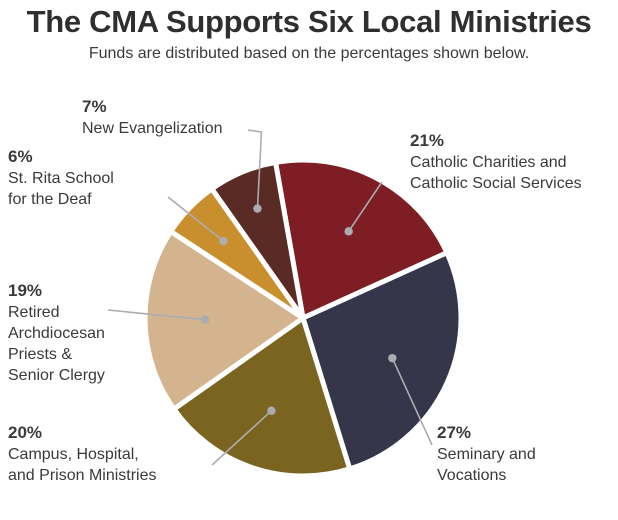 This screenshot has height=520, width=618. Describe the element at coordinates (496, 183) in the screenshot. I see `slice-name-line: Catholic Social Services` at that location.